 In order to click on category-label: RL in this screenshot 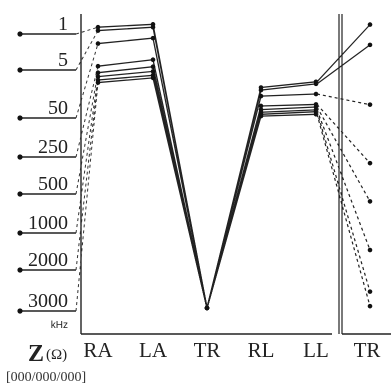, I will do `click(261, 350)`.